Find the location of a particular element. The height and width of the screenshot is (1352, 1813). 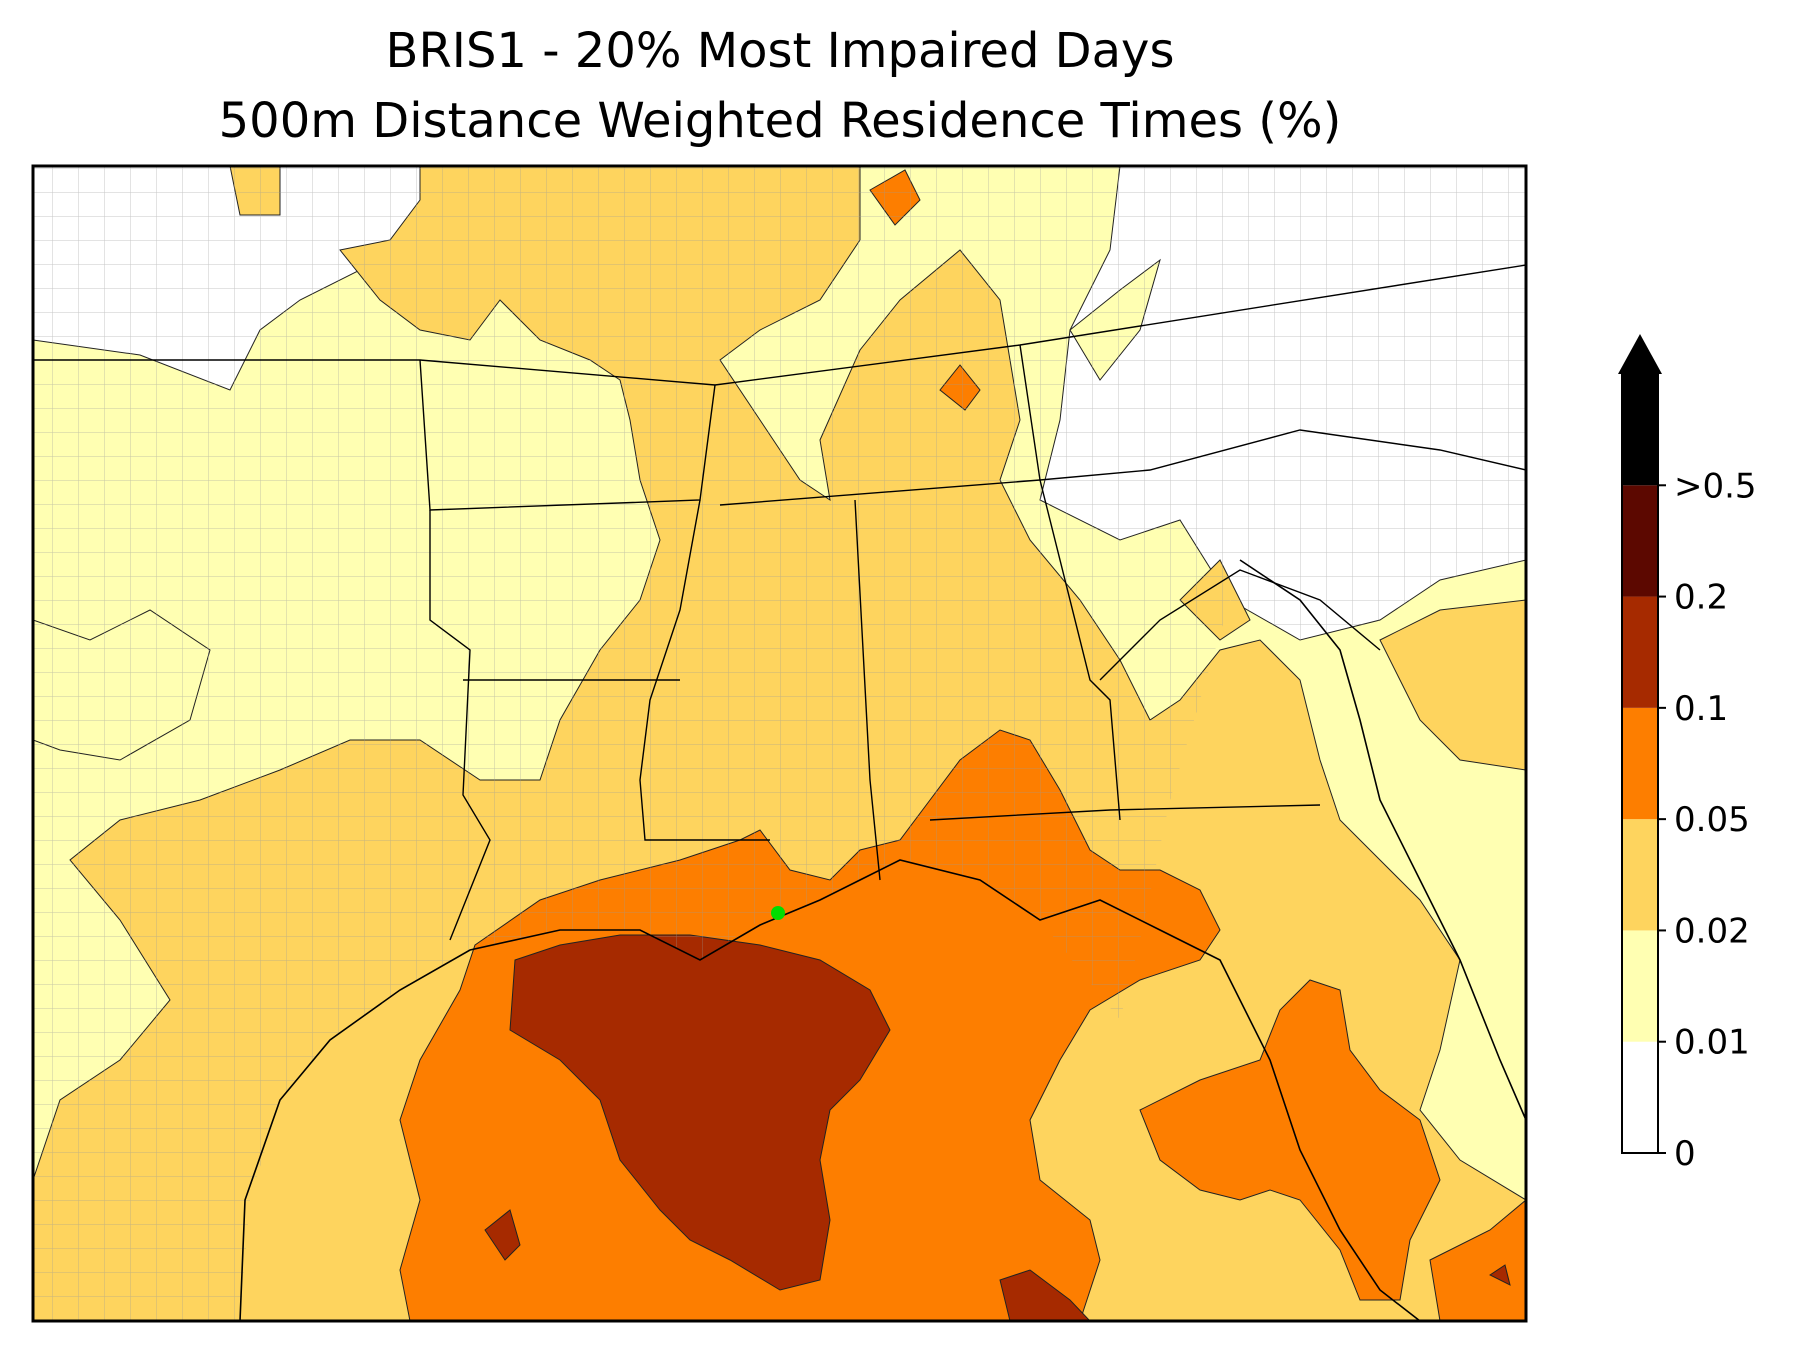

colorbar-extend-arrow is located at coordinates (1640, 354).